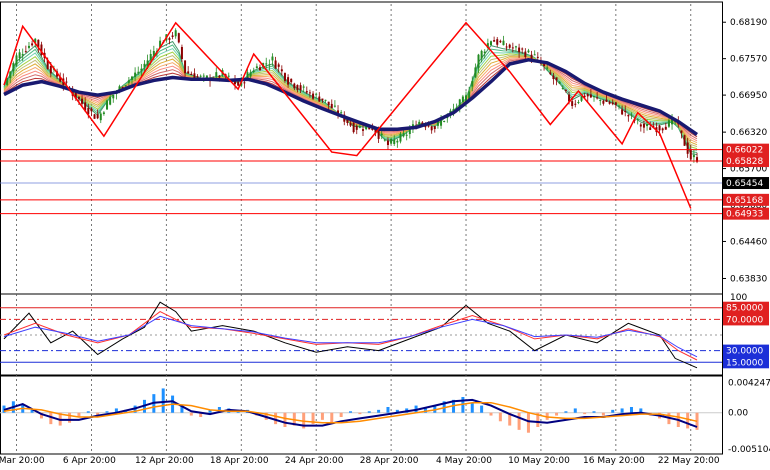 Image resolution: width=770 pixels, height=470 pixels. What do you see at coordinates (22, 461) in the screenshot?
I see `x-tick-label: 31 Mar 20:00` at bounding box center [22, 461].